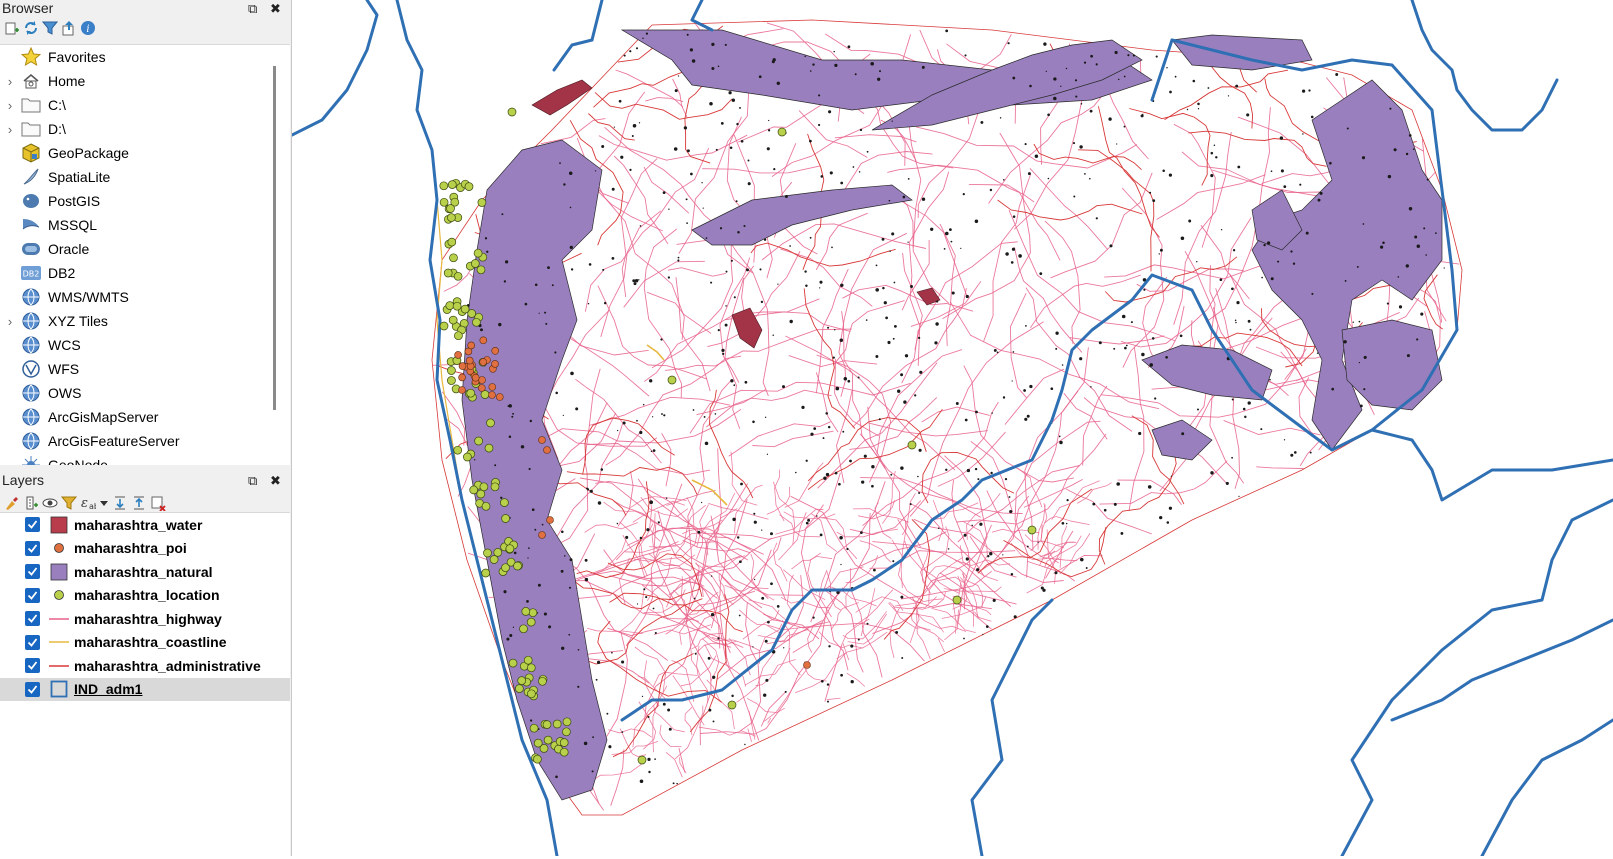  What do you see at coordinates (69, 503) in the screenshot?
I see `layer-filter-icon` at bounding box center [69, 503].